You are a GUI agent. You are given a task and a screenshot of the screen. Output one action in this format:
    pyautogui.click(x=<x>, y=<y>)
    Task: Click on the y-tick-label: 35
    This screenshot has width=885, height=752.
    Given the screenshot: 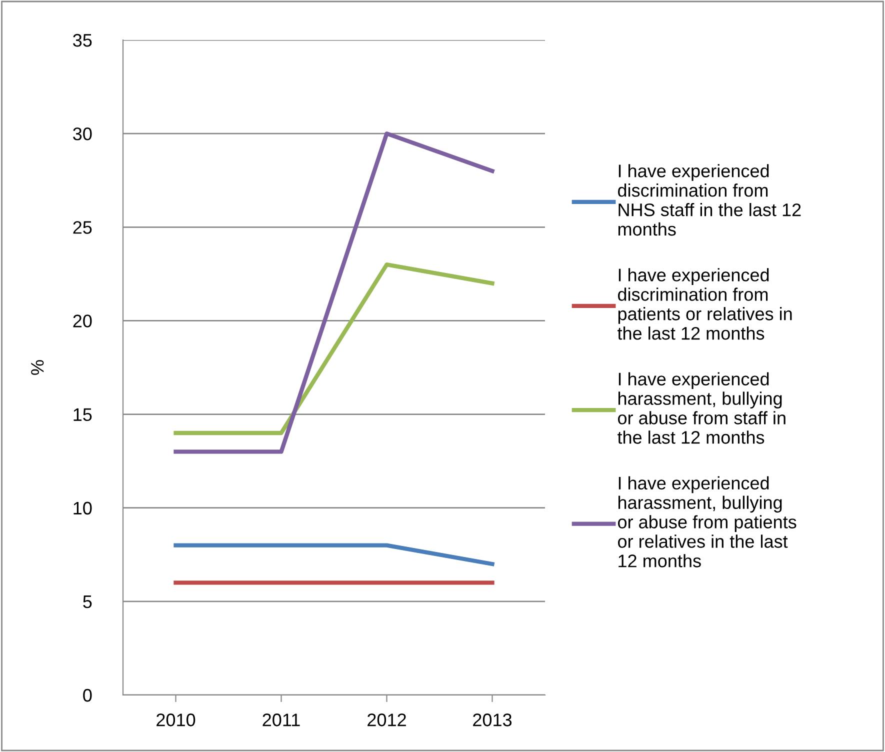 What is the action you would take?
    pyautogui.click(x=82, y=40)
    